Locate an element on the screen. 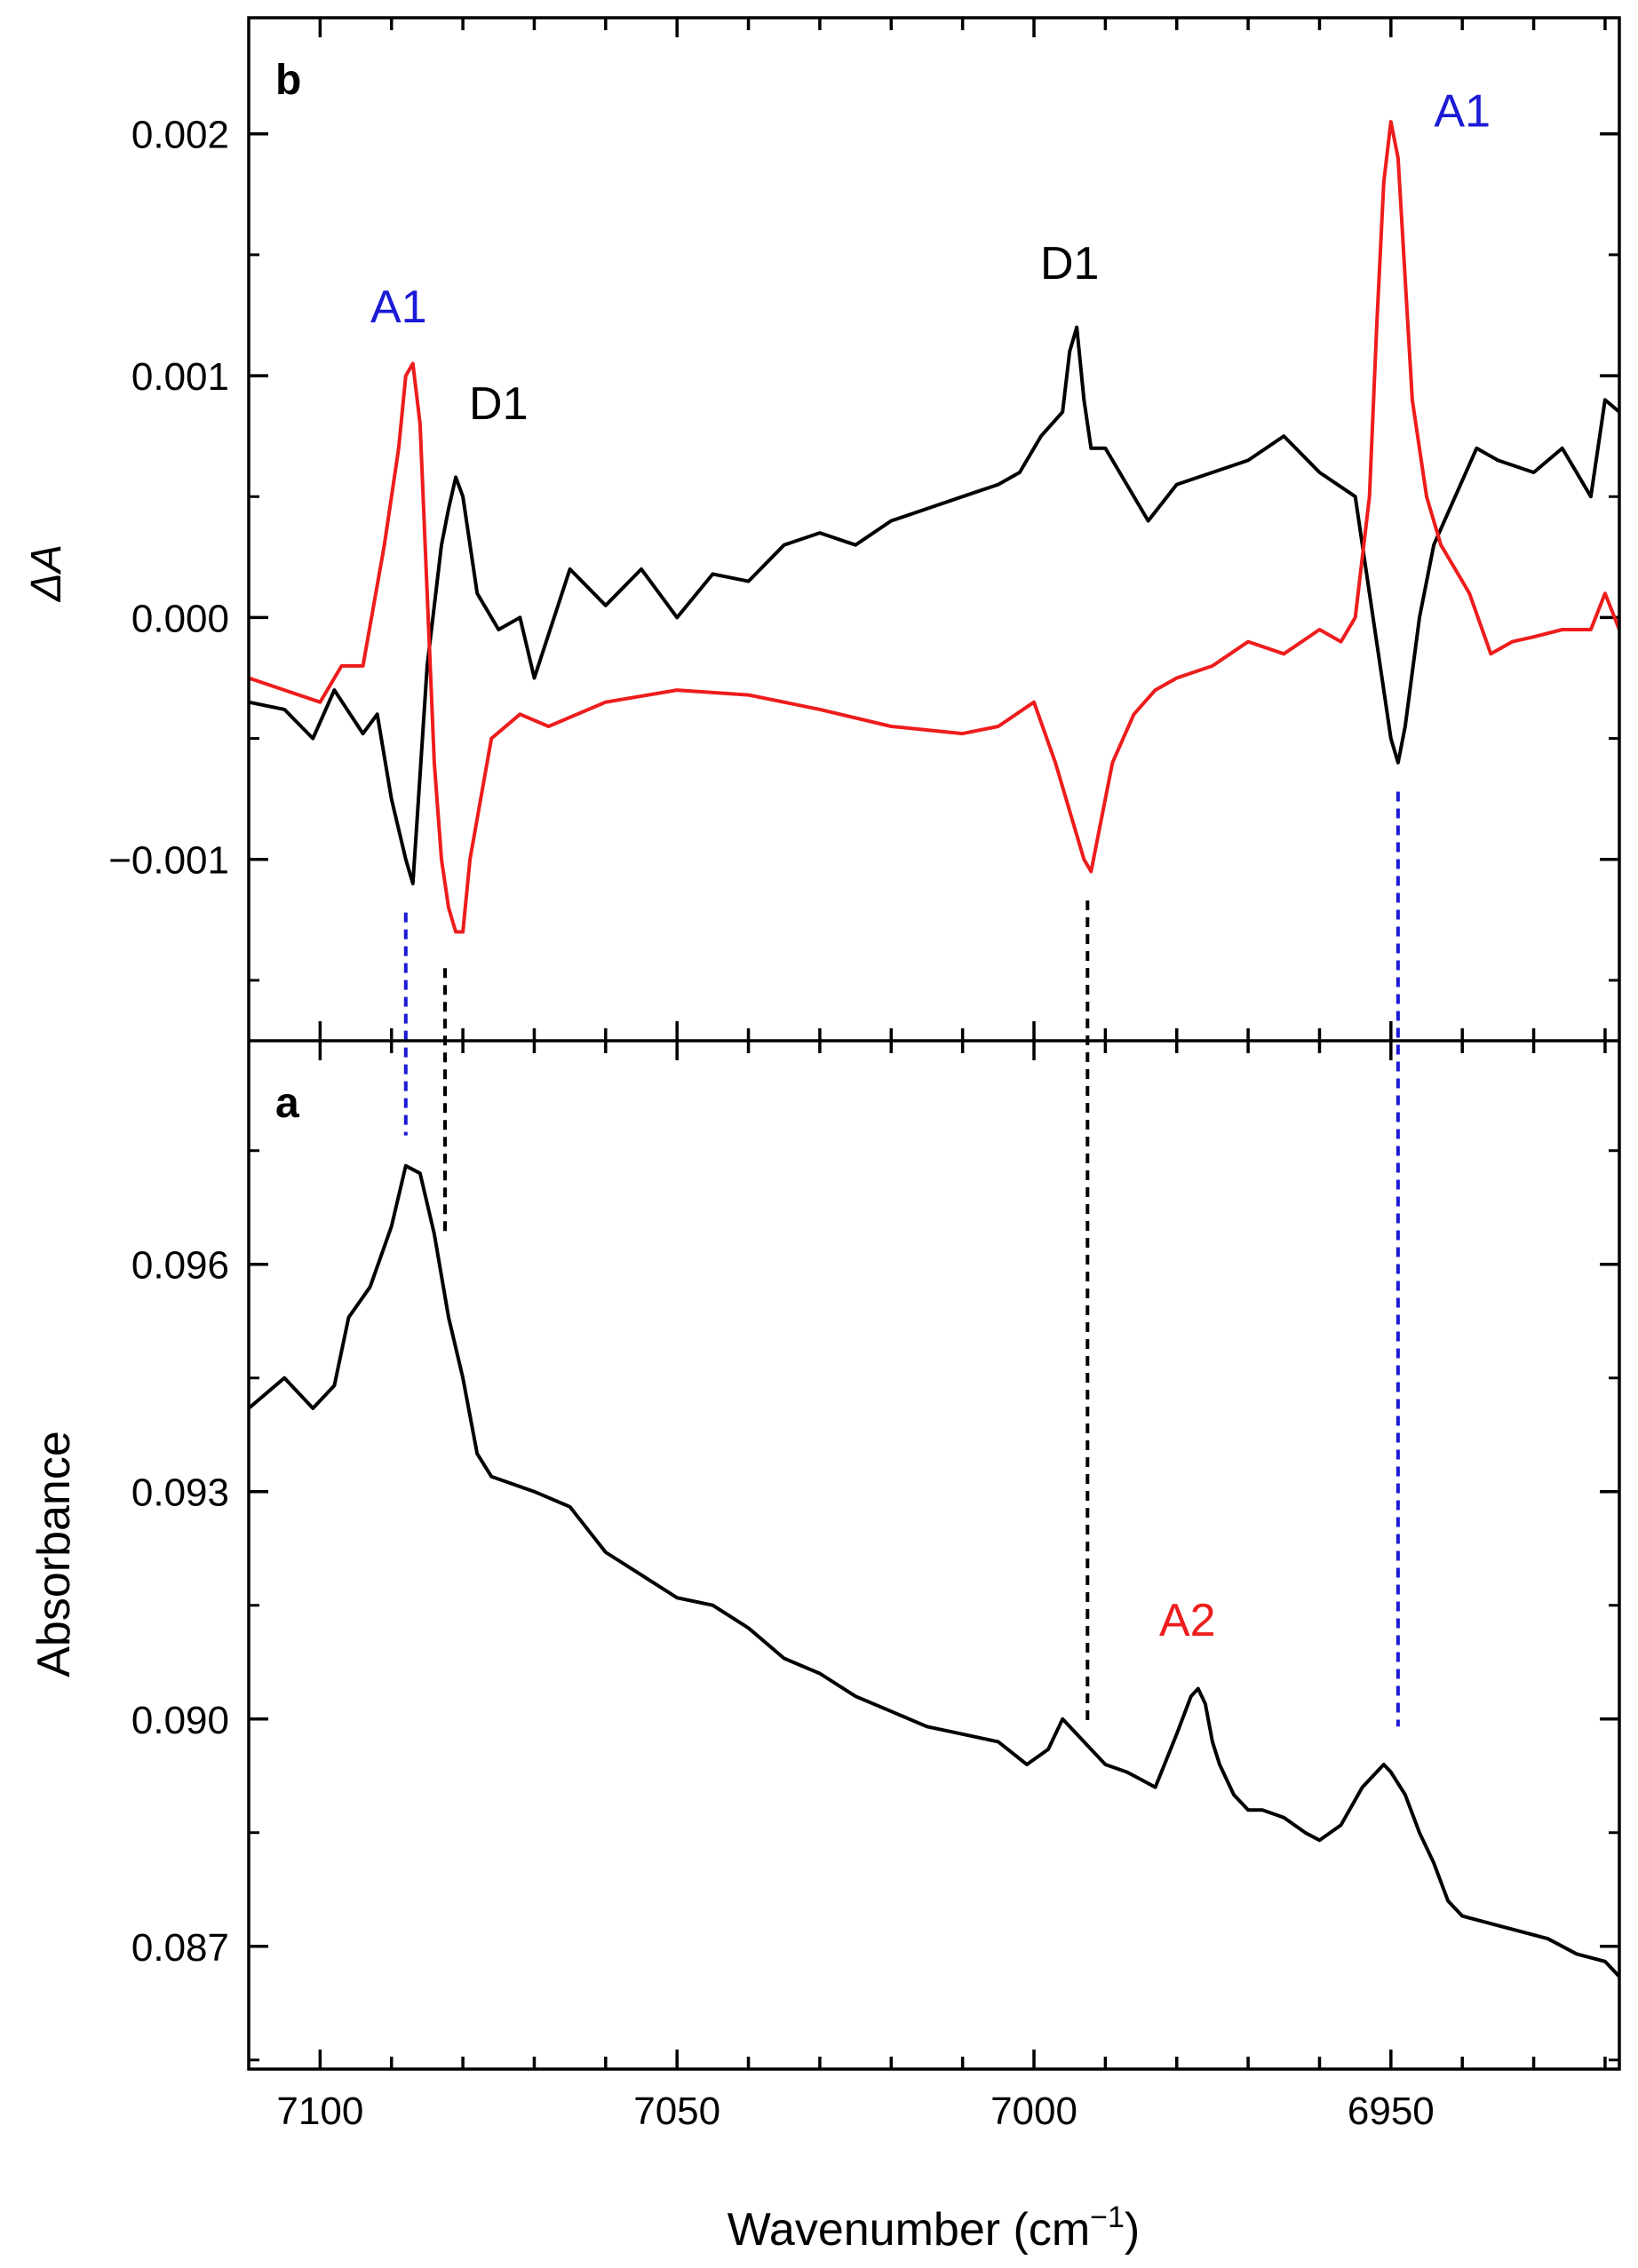 This screenshot has width=1638, height=2268. panel-a-annotation-a: a is located at coordinates (287, 1104).